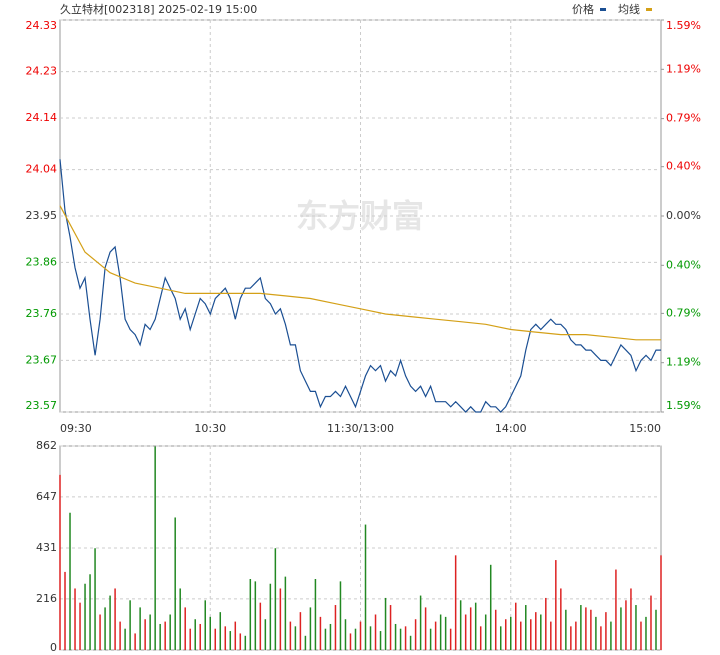  I want to click on y2-tick-label: 0.00%, so click(683, 215).